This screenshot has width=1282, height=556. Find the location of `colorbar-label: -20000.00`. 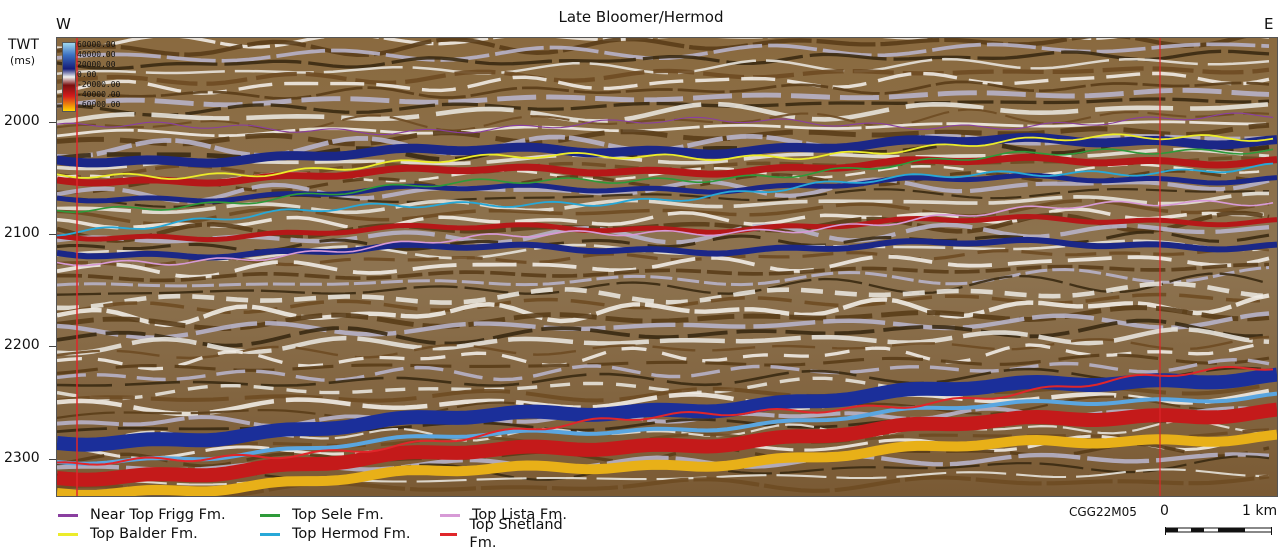

colorbar-label: -20000.00 is located at coordinates (99, 84).